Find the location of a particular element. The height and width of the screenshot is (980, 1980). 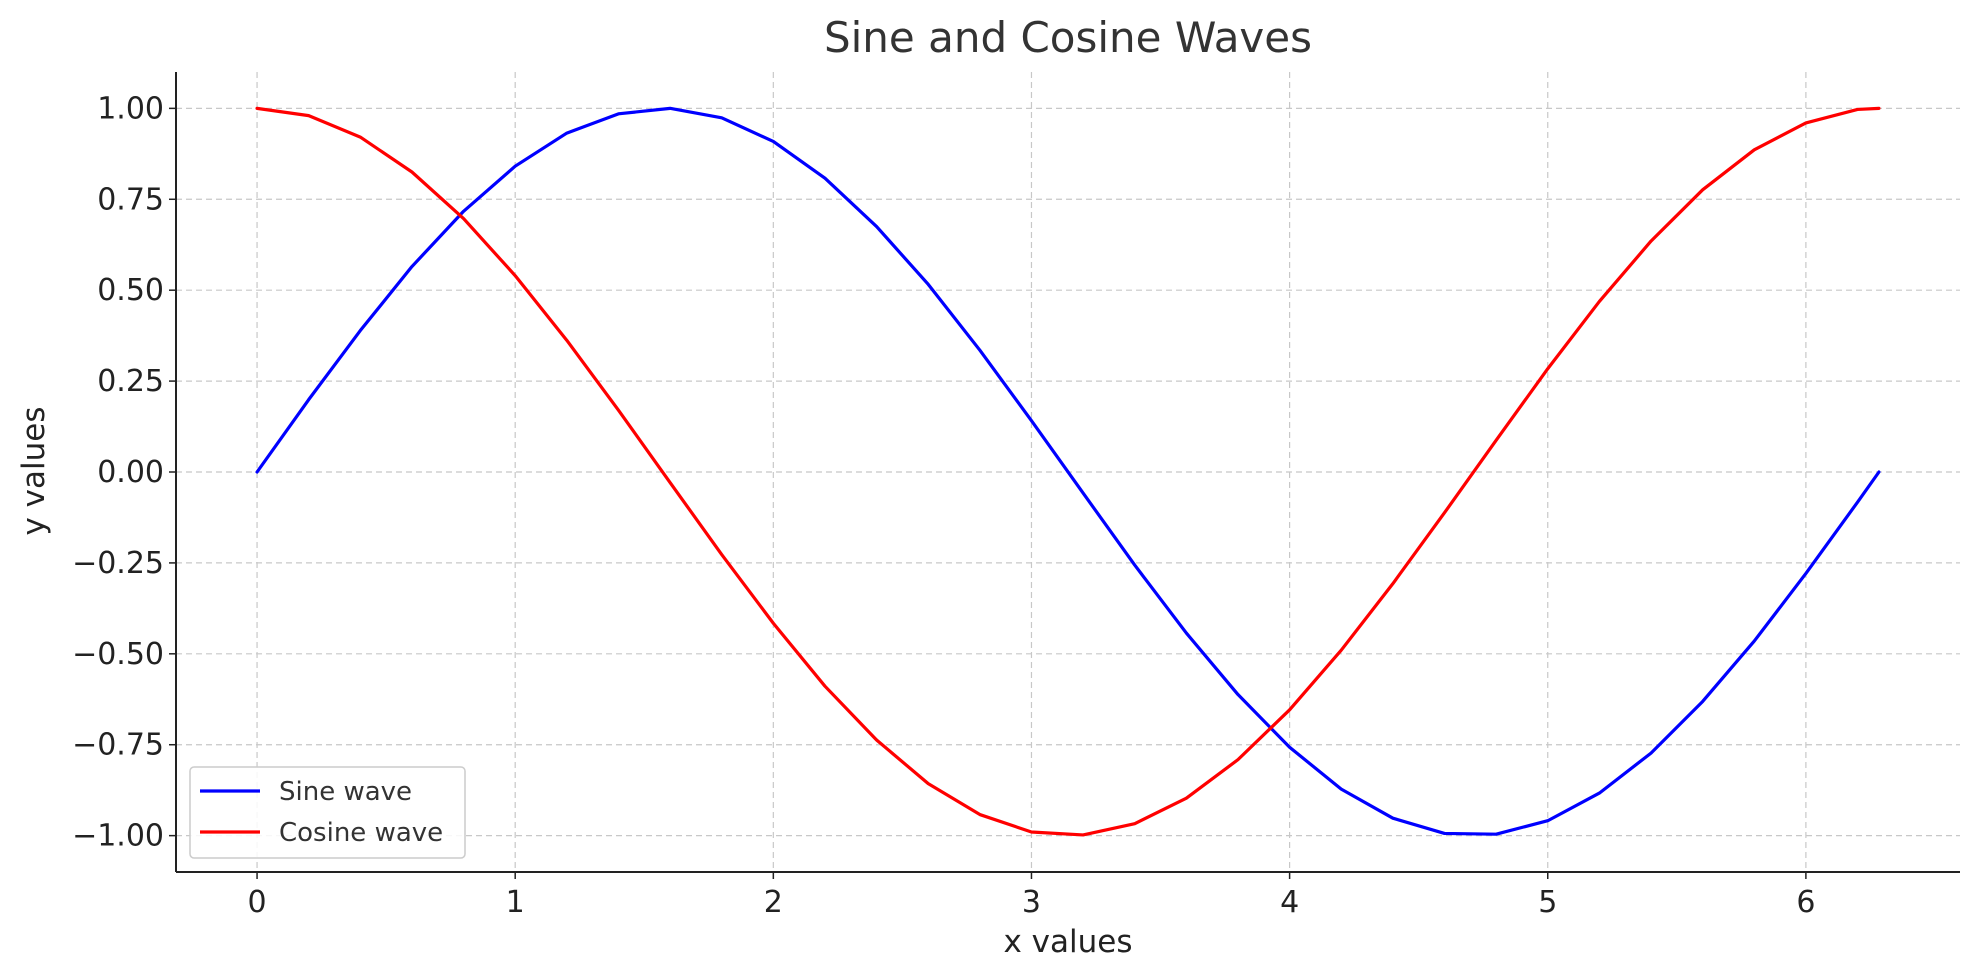

y-tick-label: −0.25 is located at coordinates (118, 563).